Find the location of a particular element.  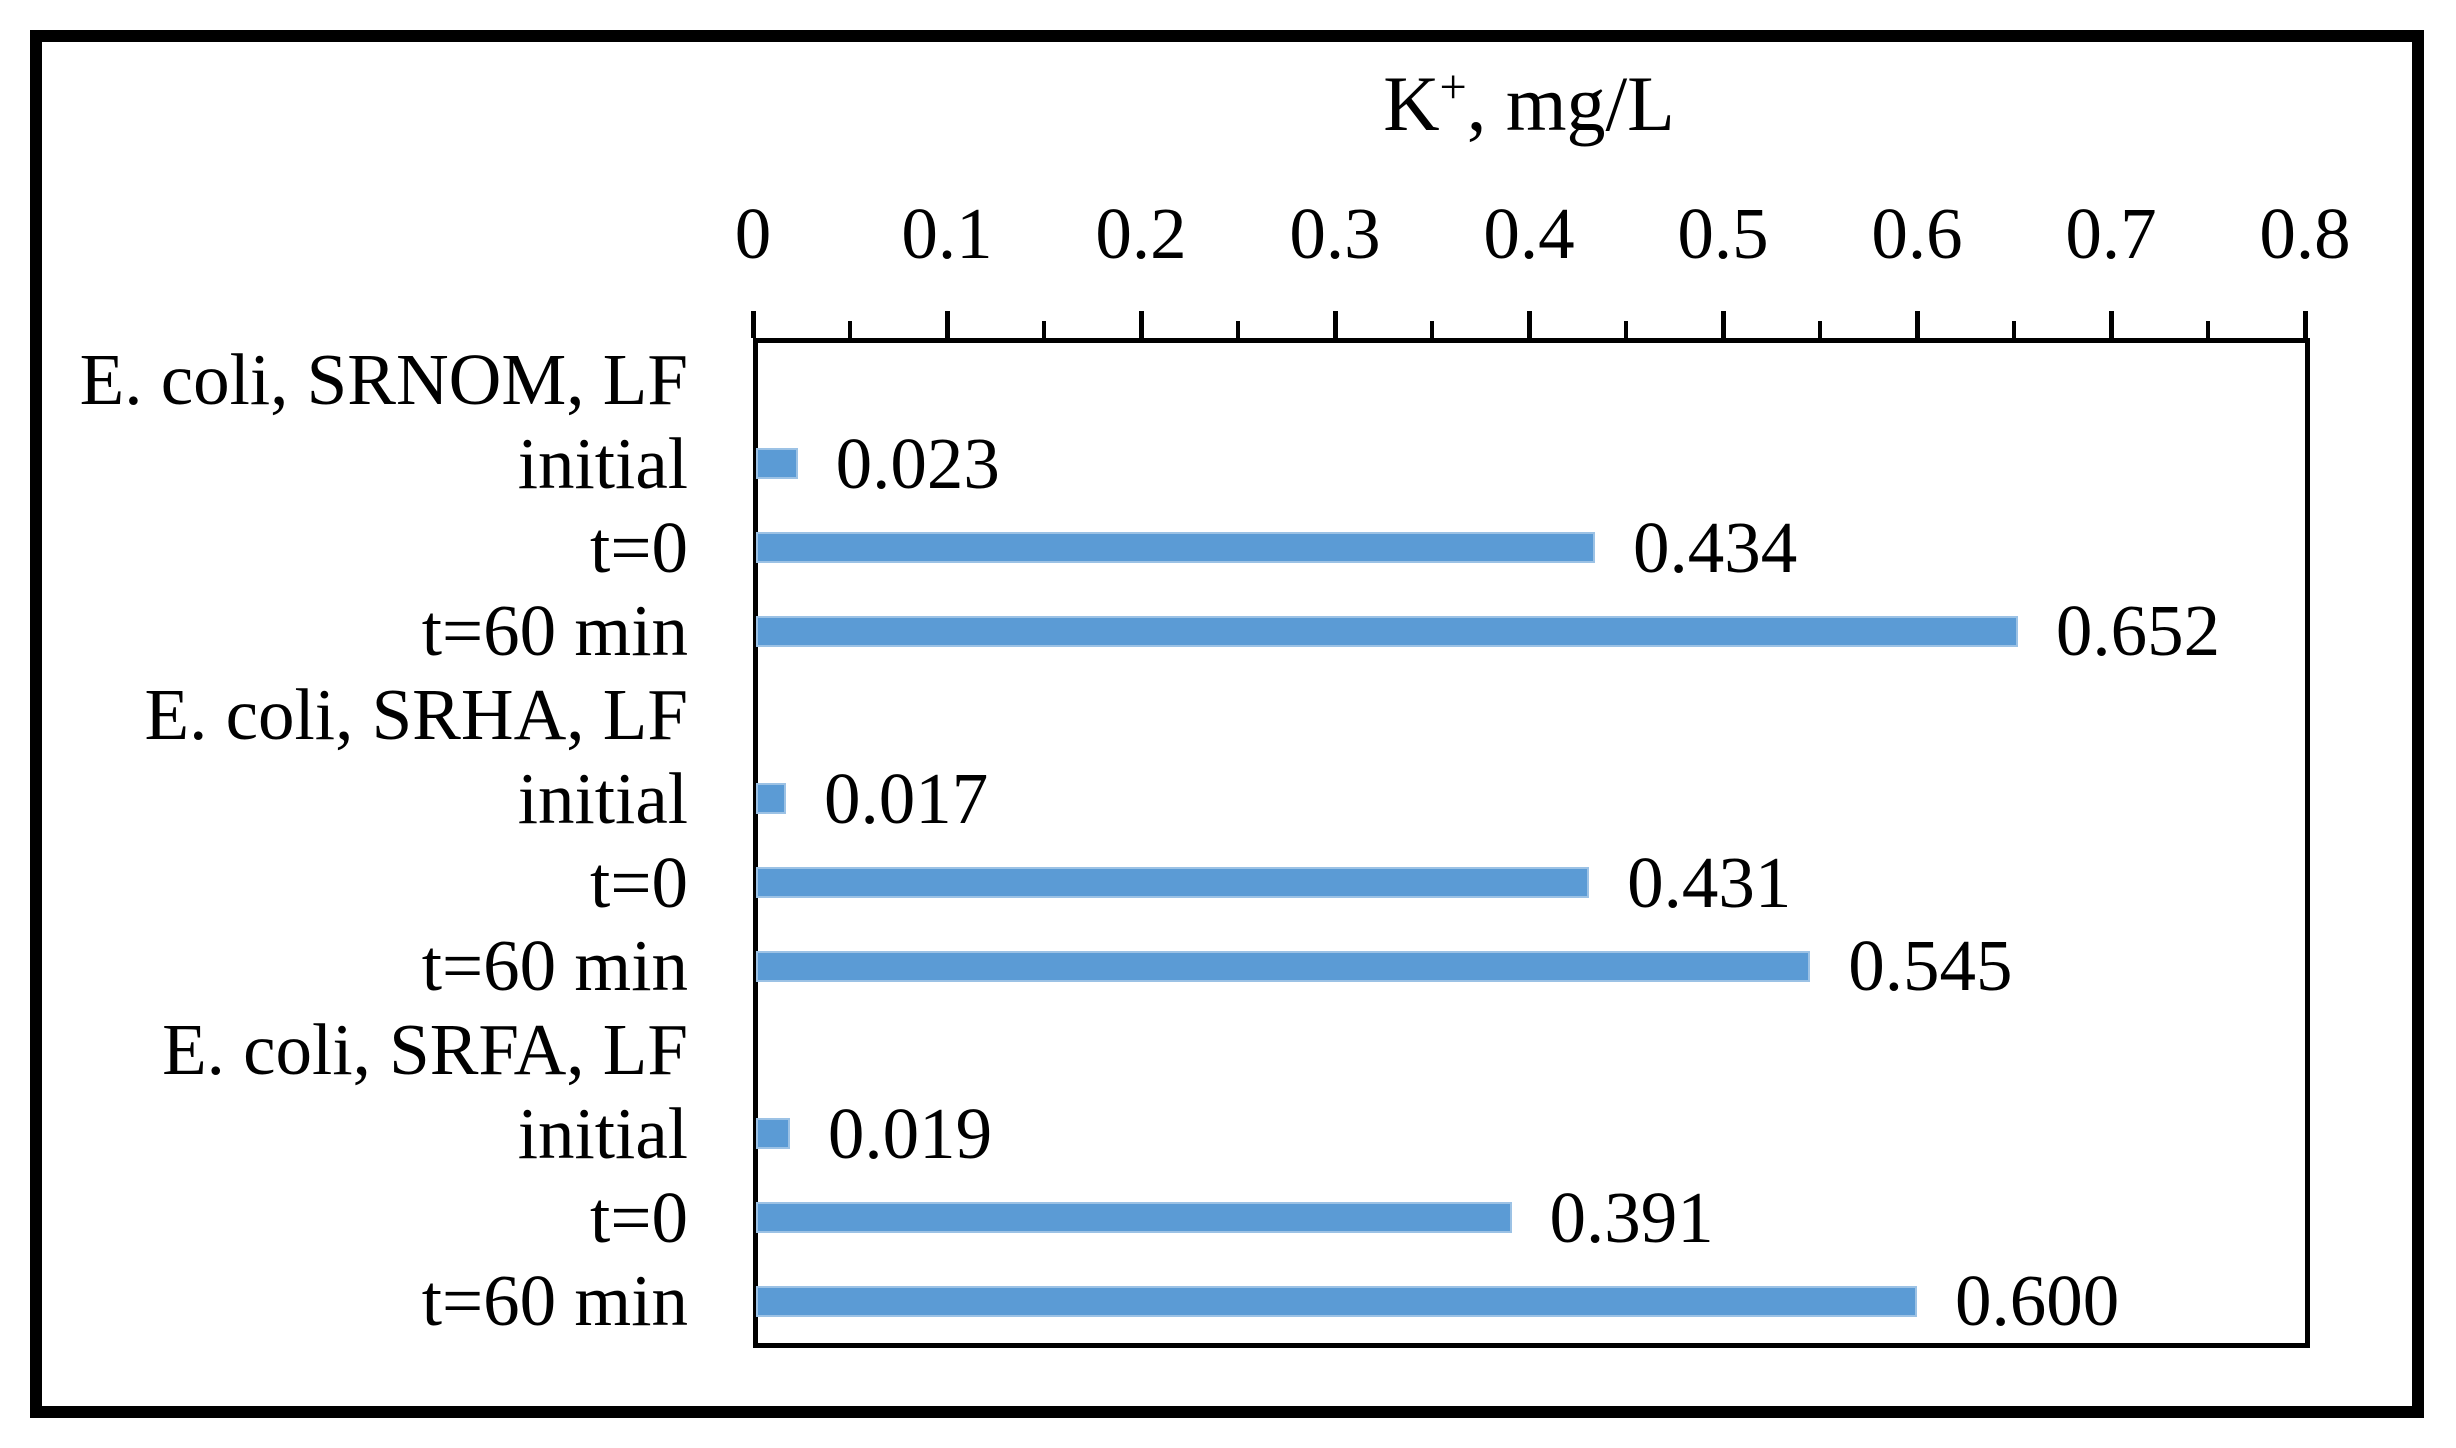

axis-tick-label: 0.2 is located at coordinates (1141, 233).